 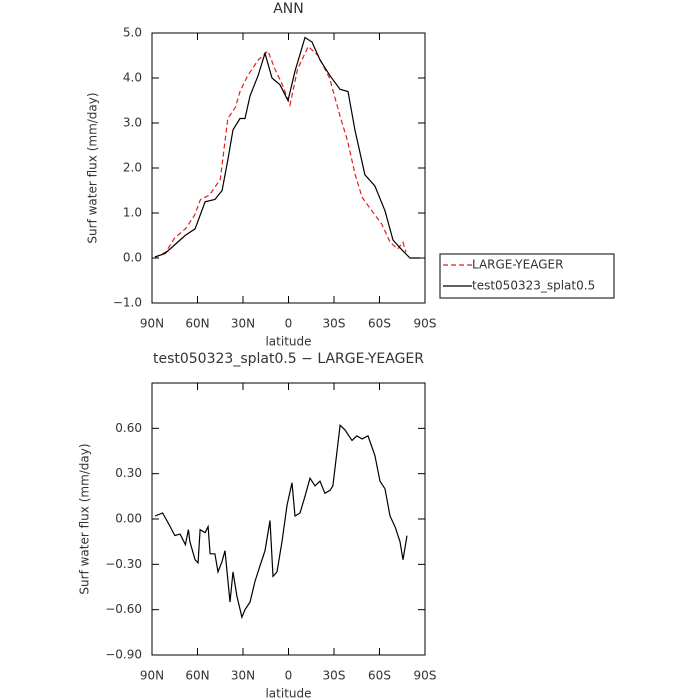 I want to click on y-tick-label: 3.0, so click(x=132, y=123).